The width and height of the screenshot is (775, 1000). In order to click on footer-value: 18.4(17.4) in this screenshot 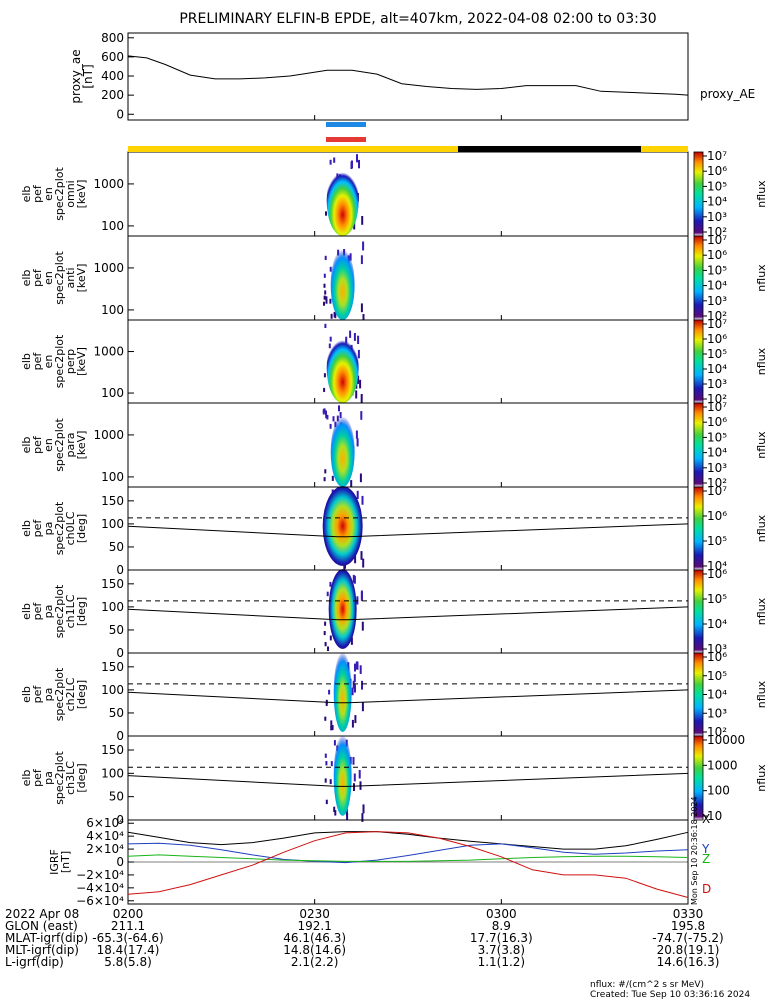, I will do `click(128, 950)`.